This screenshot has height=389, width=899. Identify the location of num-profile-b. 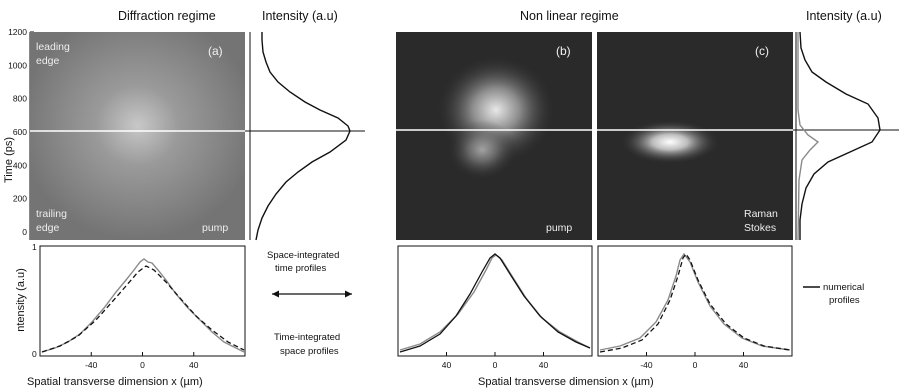
(495, 303).